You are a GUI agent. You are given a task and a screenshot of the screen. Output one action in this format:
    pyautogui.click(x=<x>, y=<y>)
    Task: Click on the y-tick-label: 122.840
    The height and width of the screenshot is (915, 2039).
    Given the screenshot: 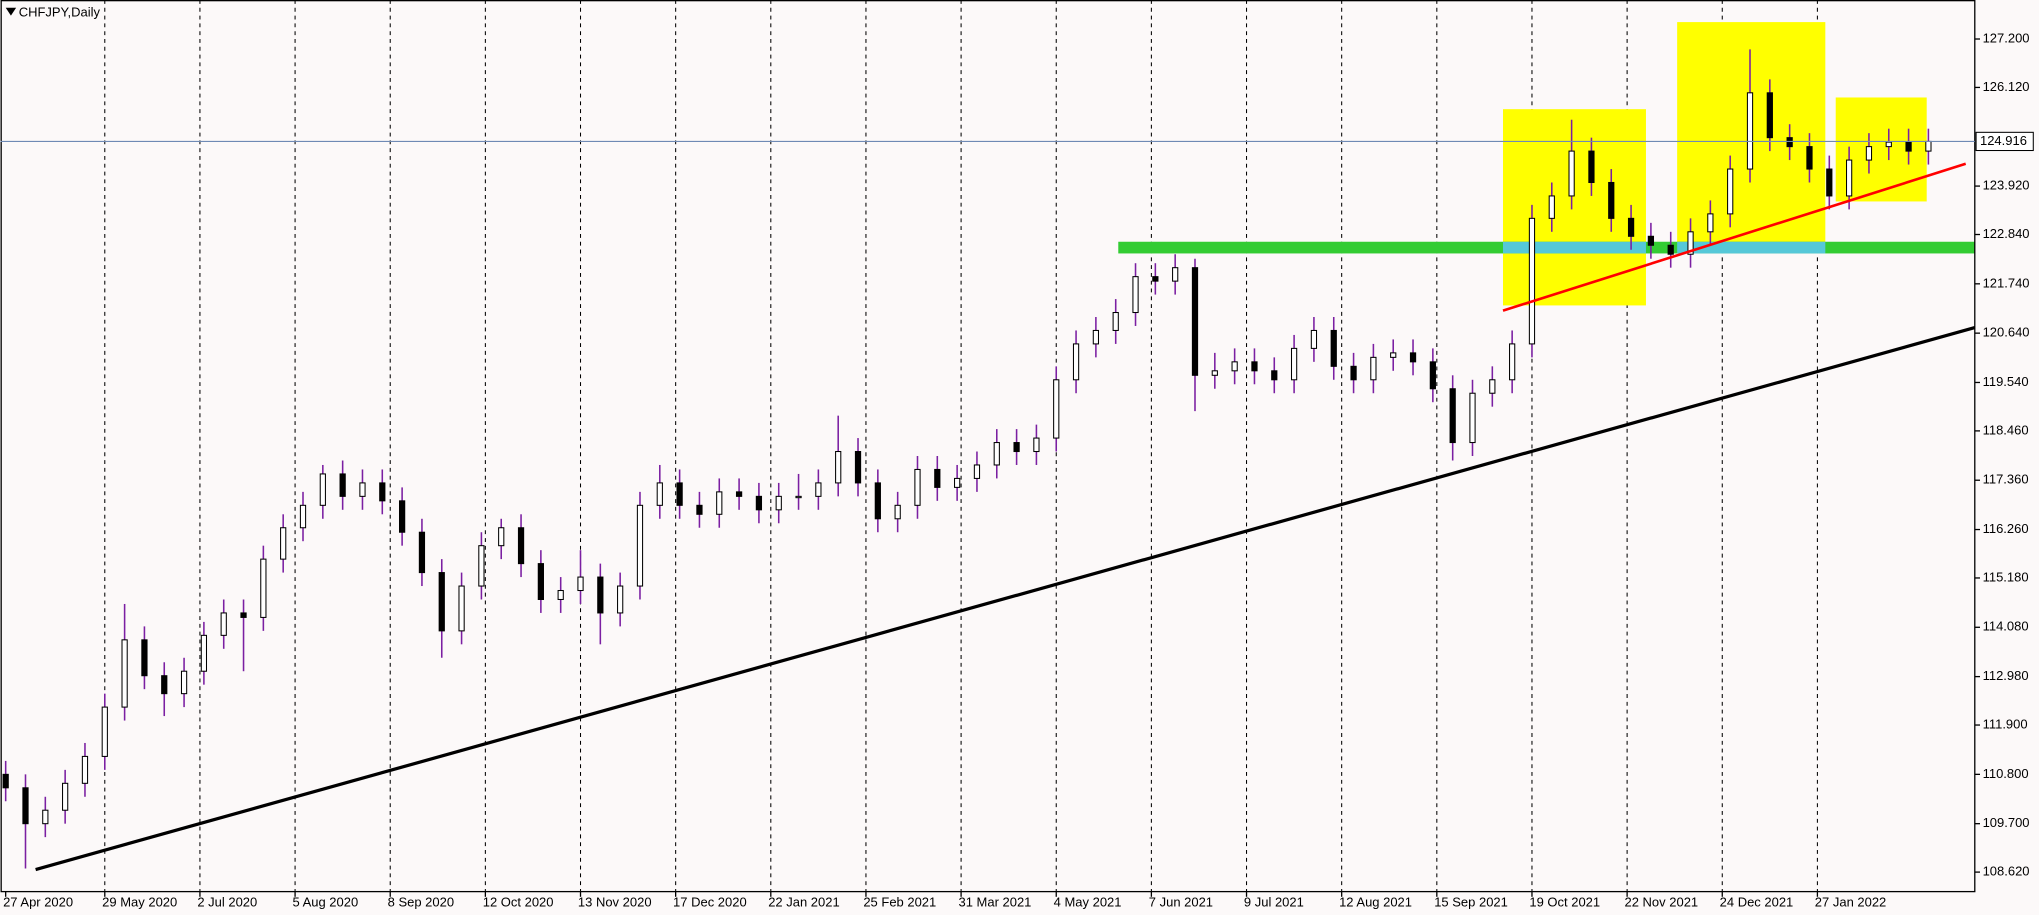 What is the action you would take?
    pyautogui.click(x=2006, y=233)
    